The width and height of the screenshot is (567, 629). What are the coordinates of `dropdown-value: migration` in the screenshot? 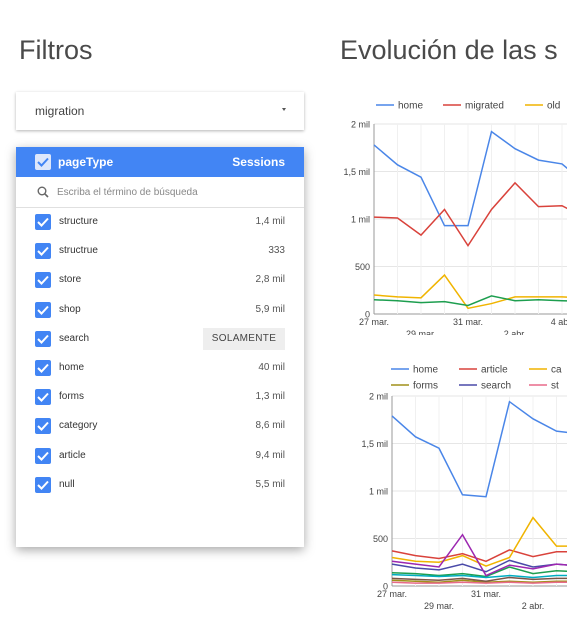 It's located at (60, 111).